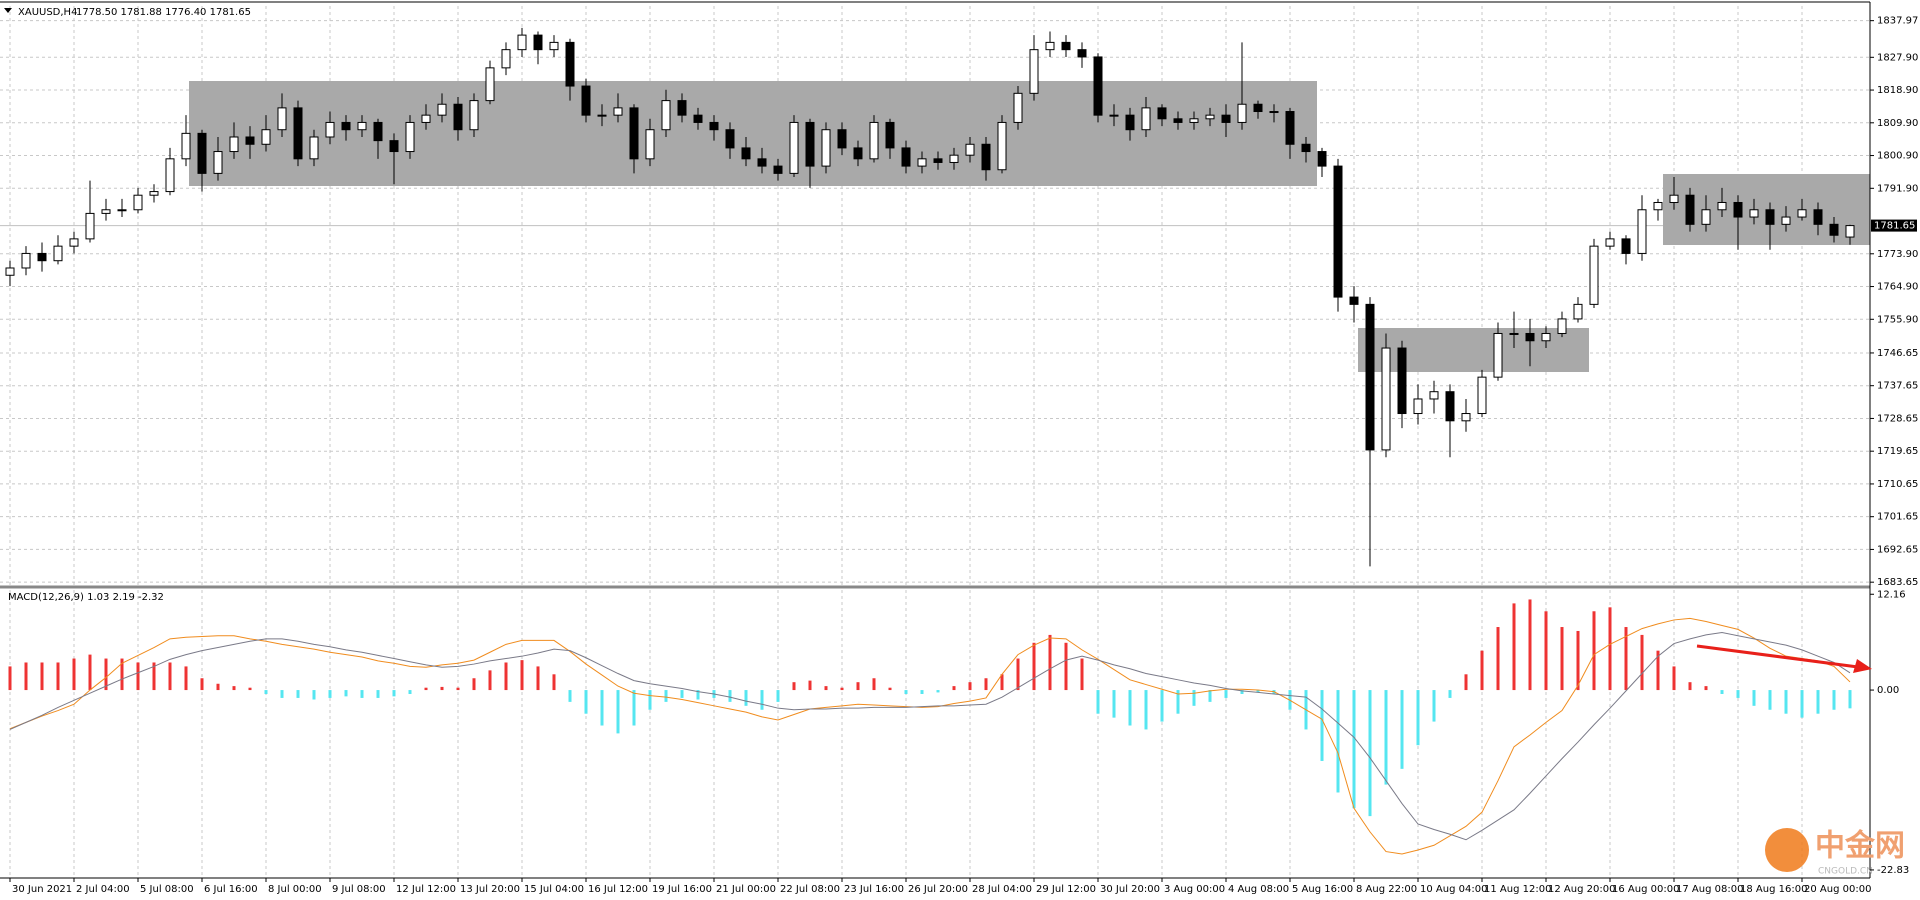  What do you see at coordinates (47, 12) in the screenshot?
I see `chart-title: XAUUSD,H4` at bounding box center [47, 12].